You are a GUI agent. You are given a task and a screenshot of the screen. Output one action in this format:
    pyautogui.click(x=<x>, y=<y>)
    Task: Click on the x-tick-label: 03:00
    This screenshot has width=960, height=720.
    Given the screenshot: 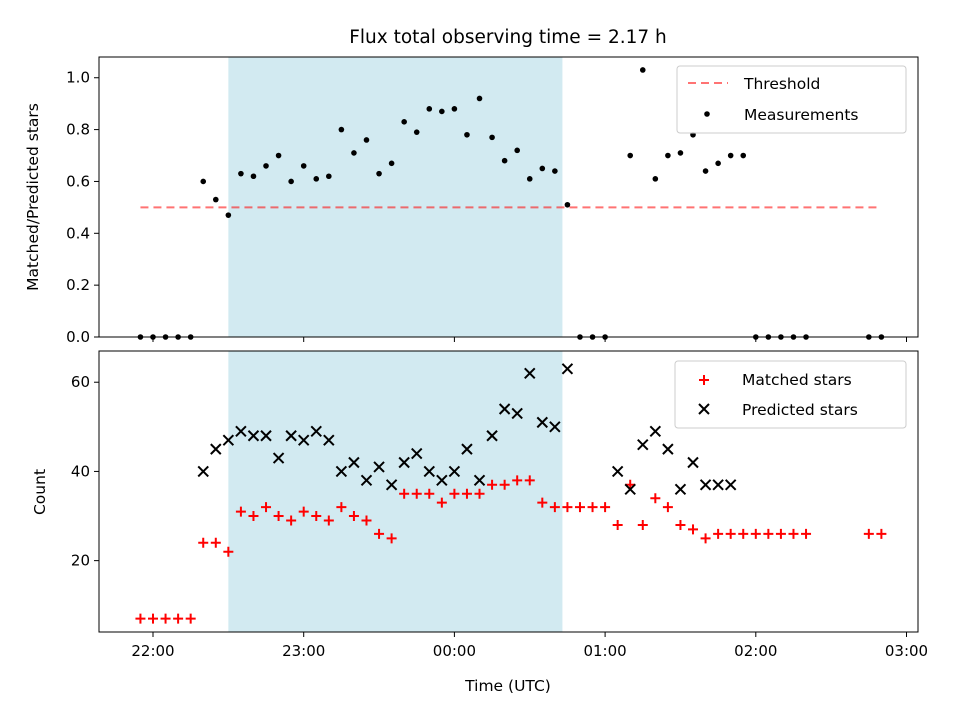 What is the action you would take?
    pyautogui.click(x=906, y=651)
    